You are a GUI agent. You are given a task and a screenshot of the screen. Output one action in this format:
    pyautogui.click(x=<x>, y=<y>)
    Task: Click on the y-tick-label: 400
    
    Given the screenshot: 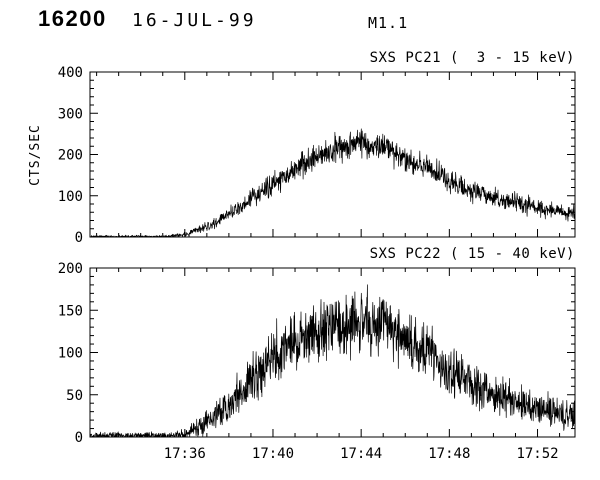 What is the action you would take?
    pyautogui.click(x=70, y=73)
    